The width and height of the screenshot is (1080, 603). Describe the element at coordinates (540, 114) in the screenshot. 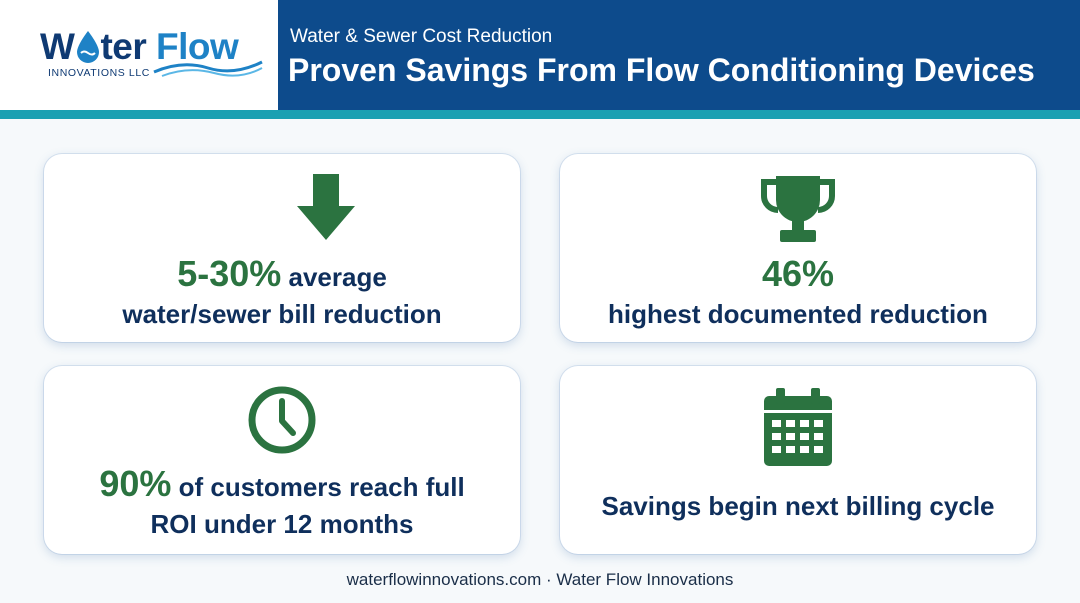

I see `accent-band` at that location.